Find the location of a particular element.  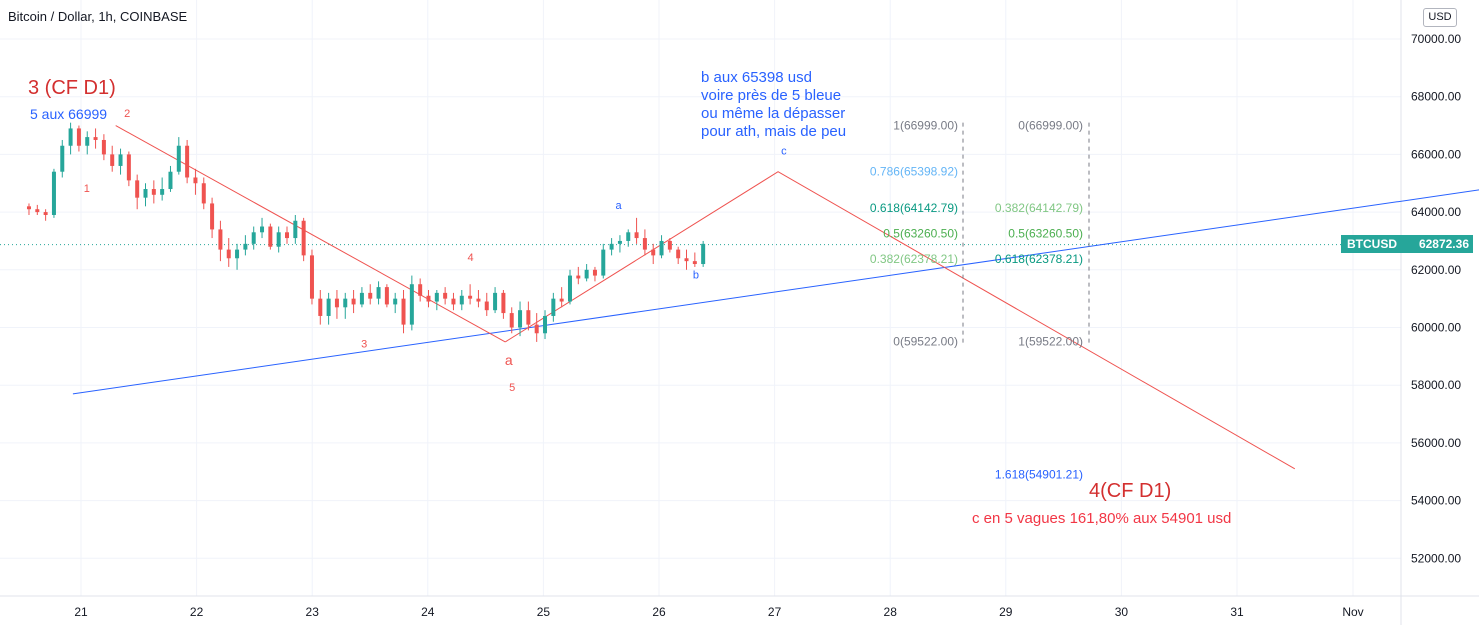

time-axis-label: 31 is located at coordinates (1237, 612).